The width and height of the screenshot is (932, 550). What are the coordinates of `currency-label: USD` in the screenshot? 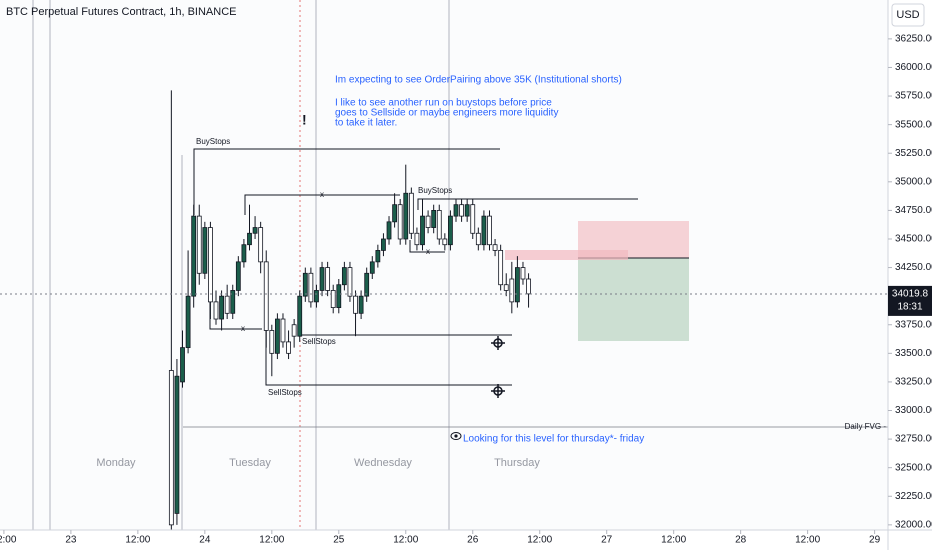 It's located at (907, 15).